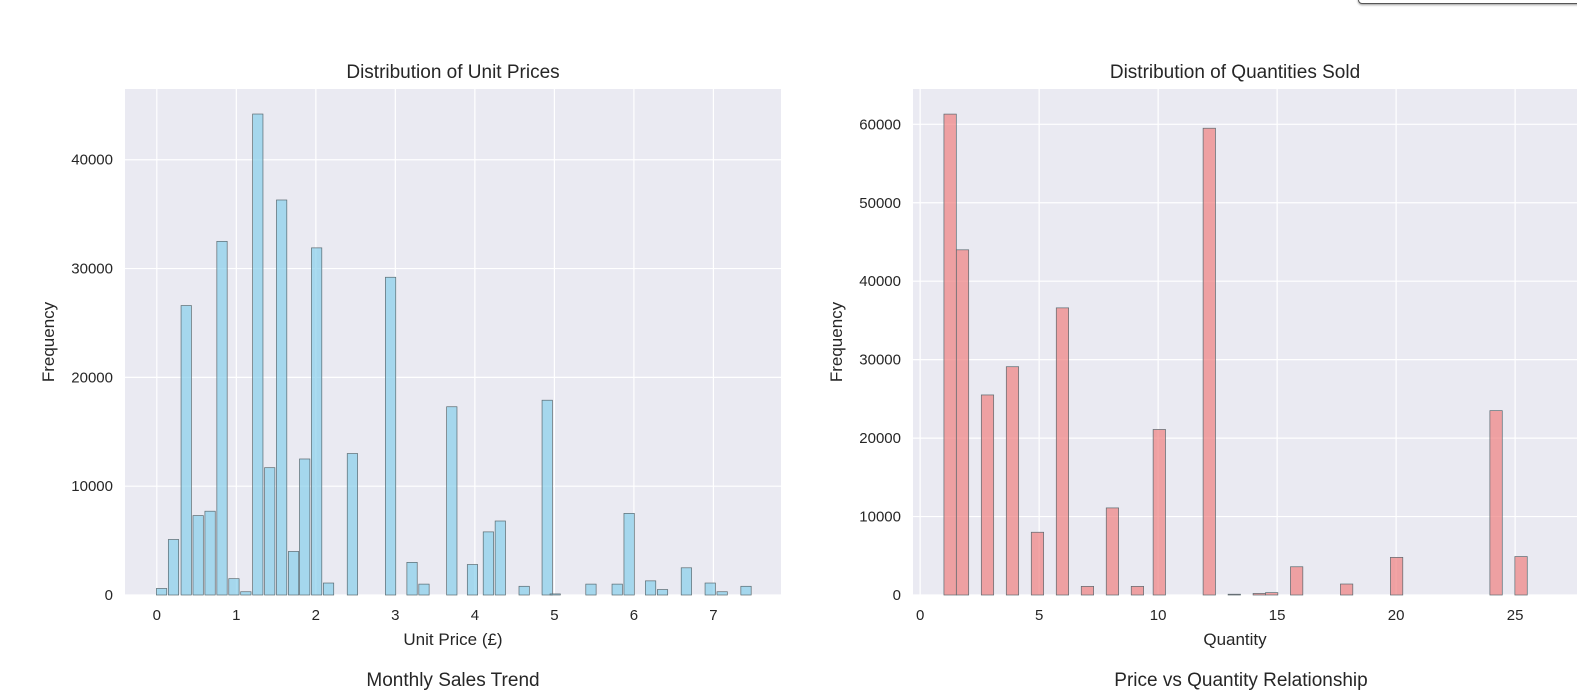 This screenshot has width=1577, height=699. Describe the element at coordinates (452, 680) in the screenshot. I see `chart-title: Monthly Sales Trend` at that location.